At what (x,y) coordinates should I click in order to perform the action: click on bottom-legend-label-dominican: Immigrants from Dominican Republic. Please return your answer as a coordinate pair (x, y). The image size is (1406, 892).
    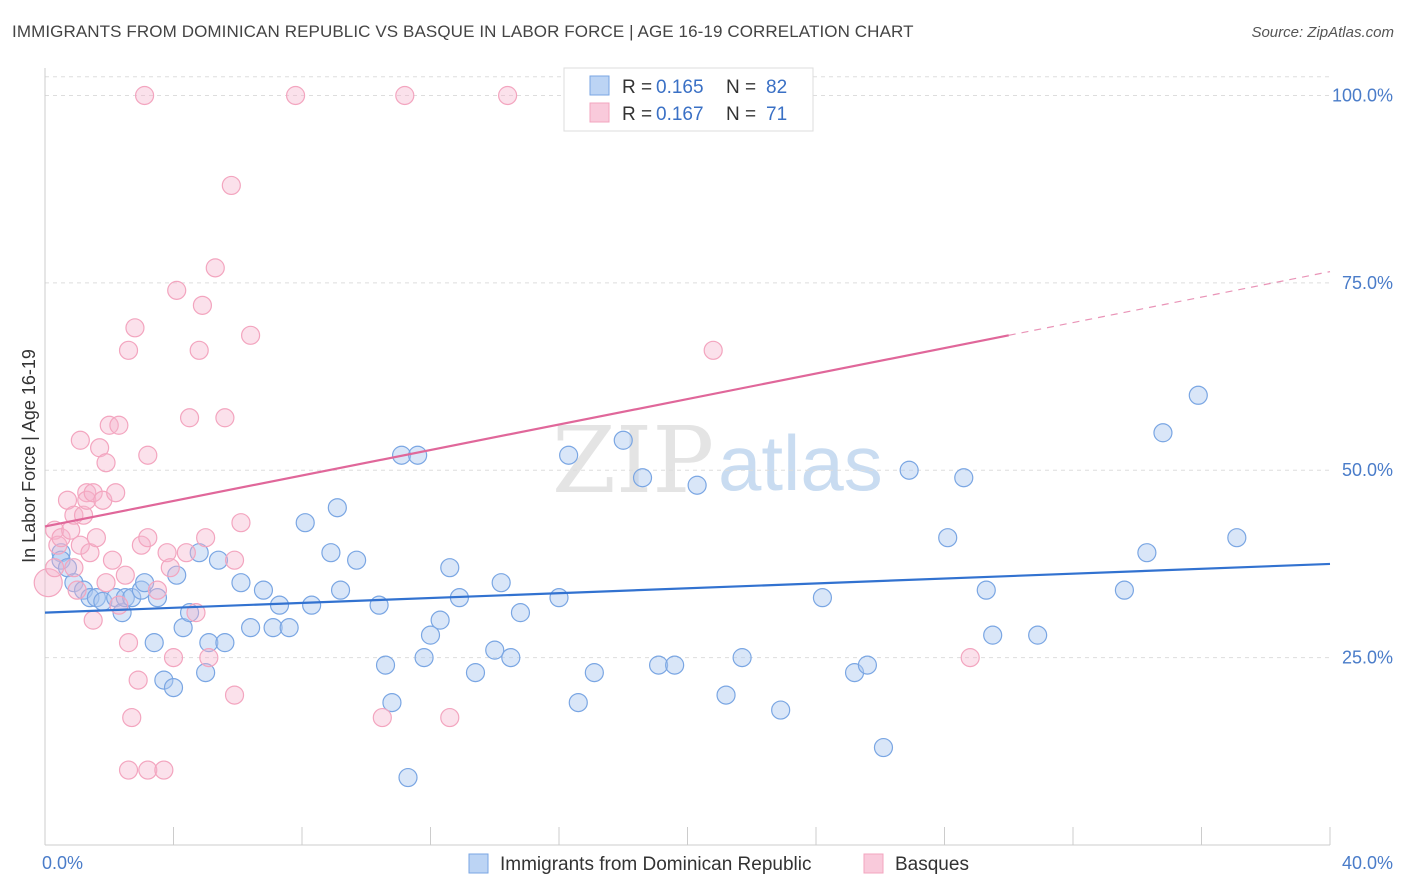
    Looking at the image, I should click on (656, 864).